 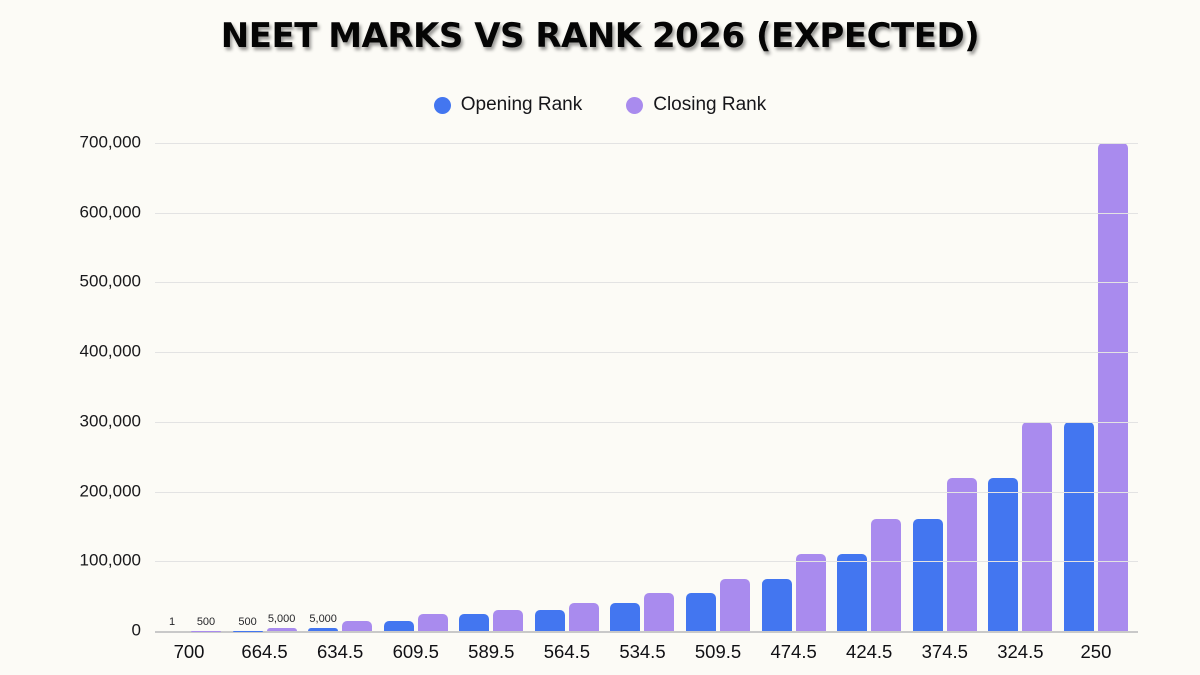 What do you see at coordinates (1003, 387) in the screenshot?
I see `bar-column-opening-rank-324.5` at bounding box center [1003, 387].